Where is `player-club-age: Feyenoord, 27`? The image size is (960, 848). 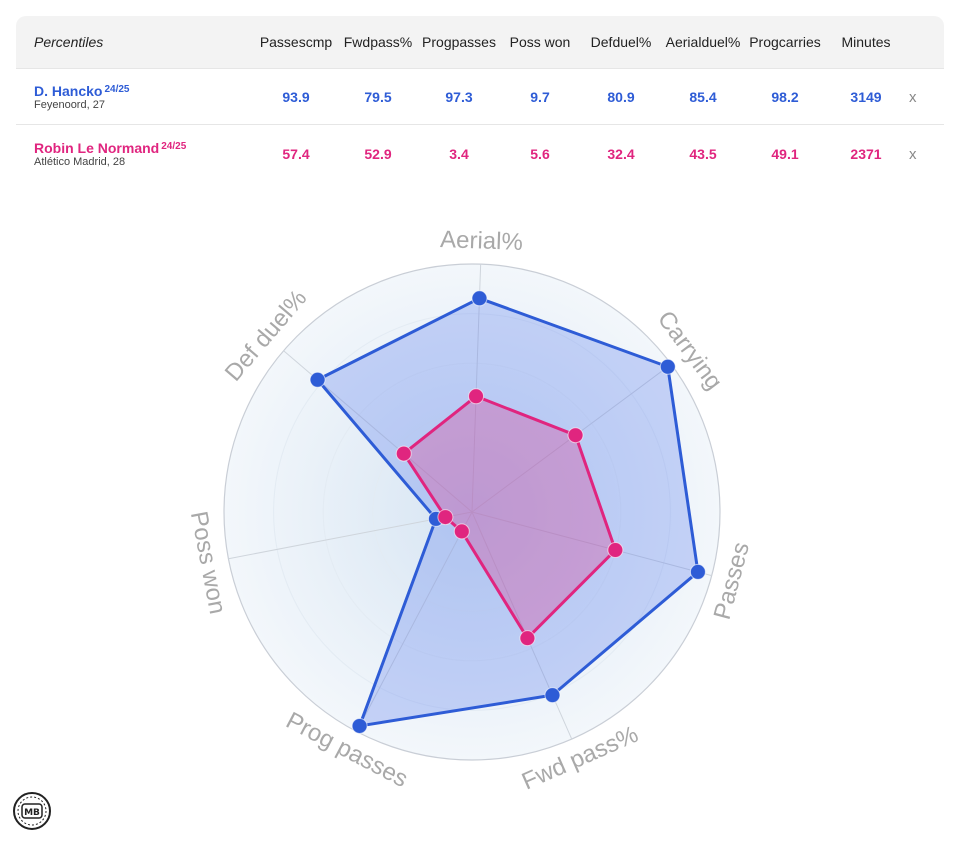 player-club-age: Feyenoord, 27 is located at coordinates (69, 105).